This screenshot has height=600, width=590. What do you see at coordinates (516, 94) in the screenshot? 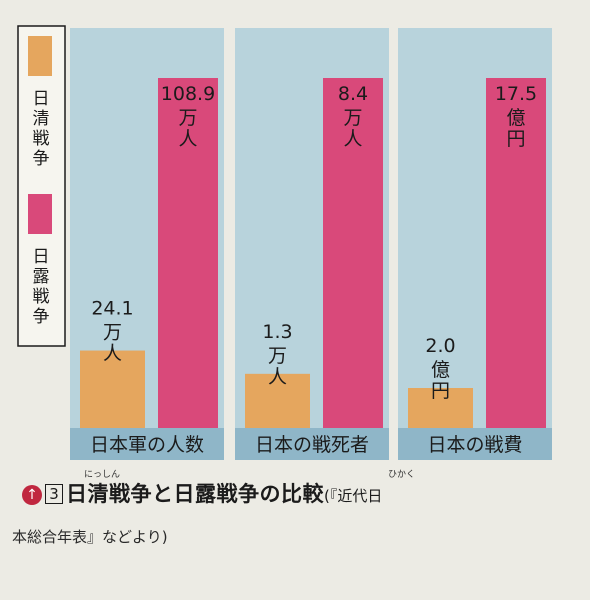
I see `bar-value-label: 17.5` at bounding box center [516, 94].